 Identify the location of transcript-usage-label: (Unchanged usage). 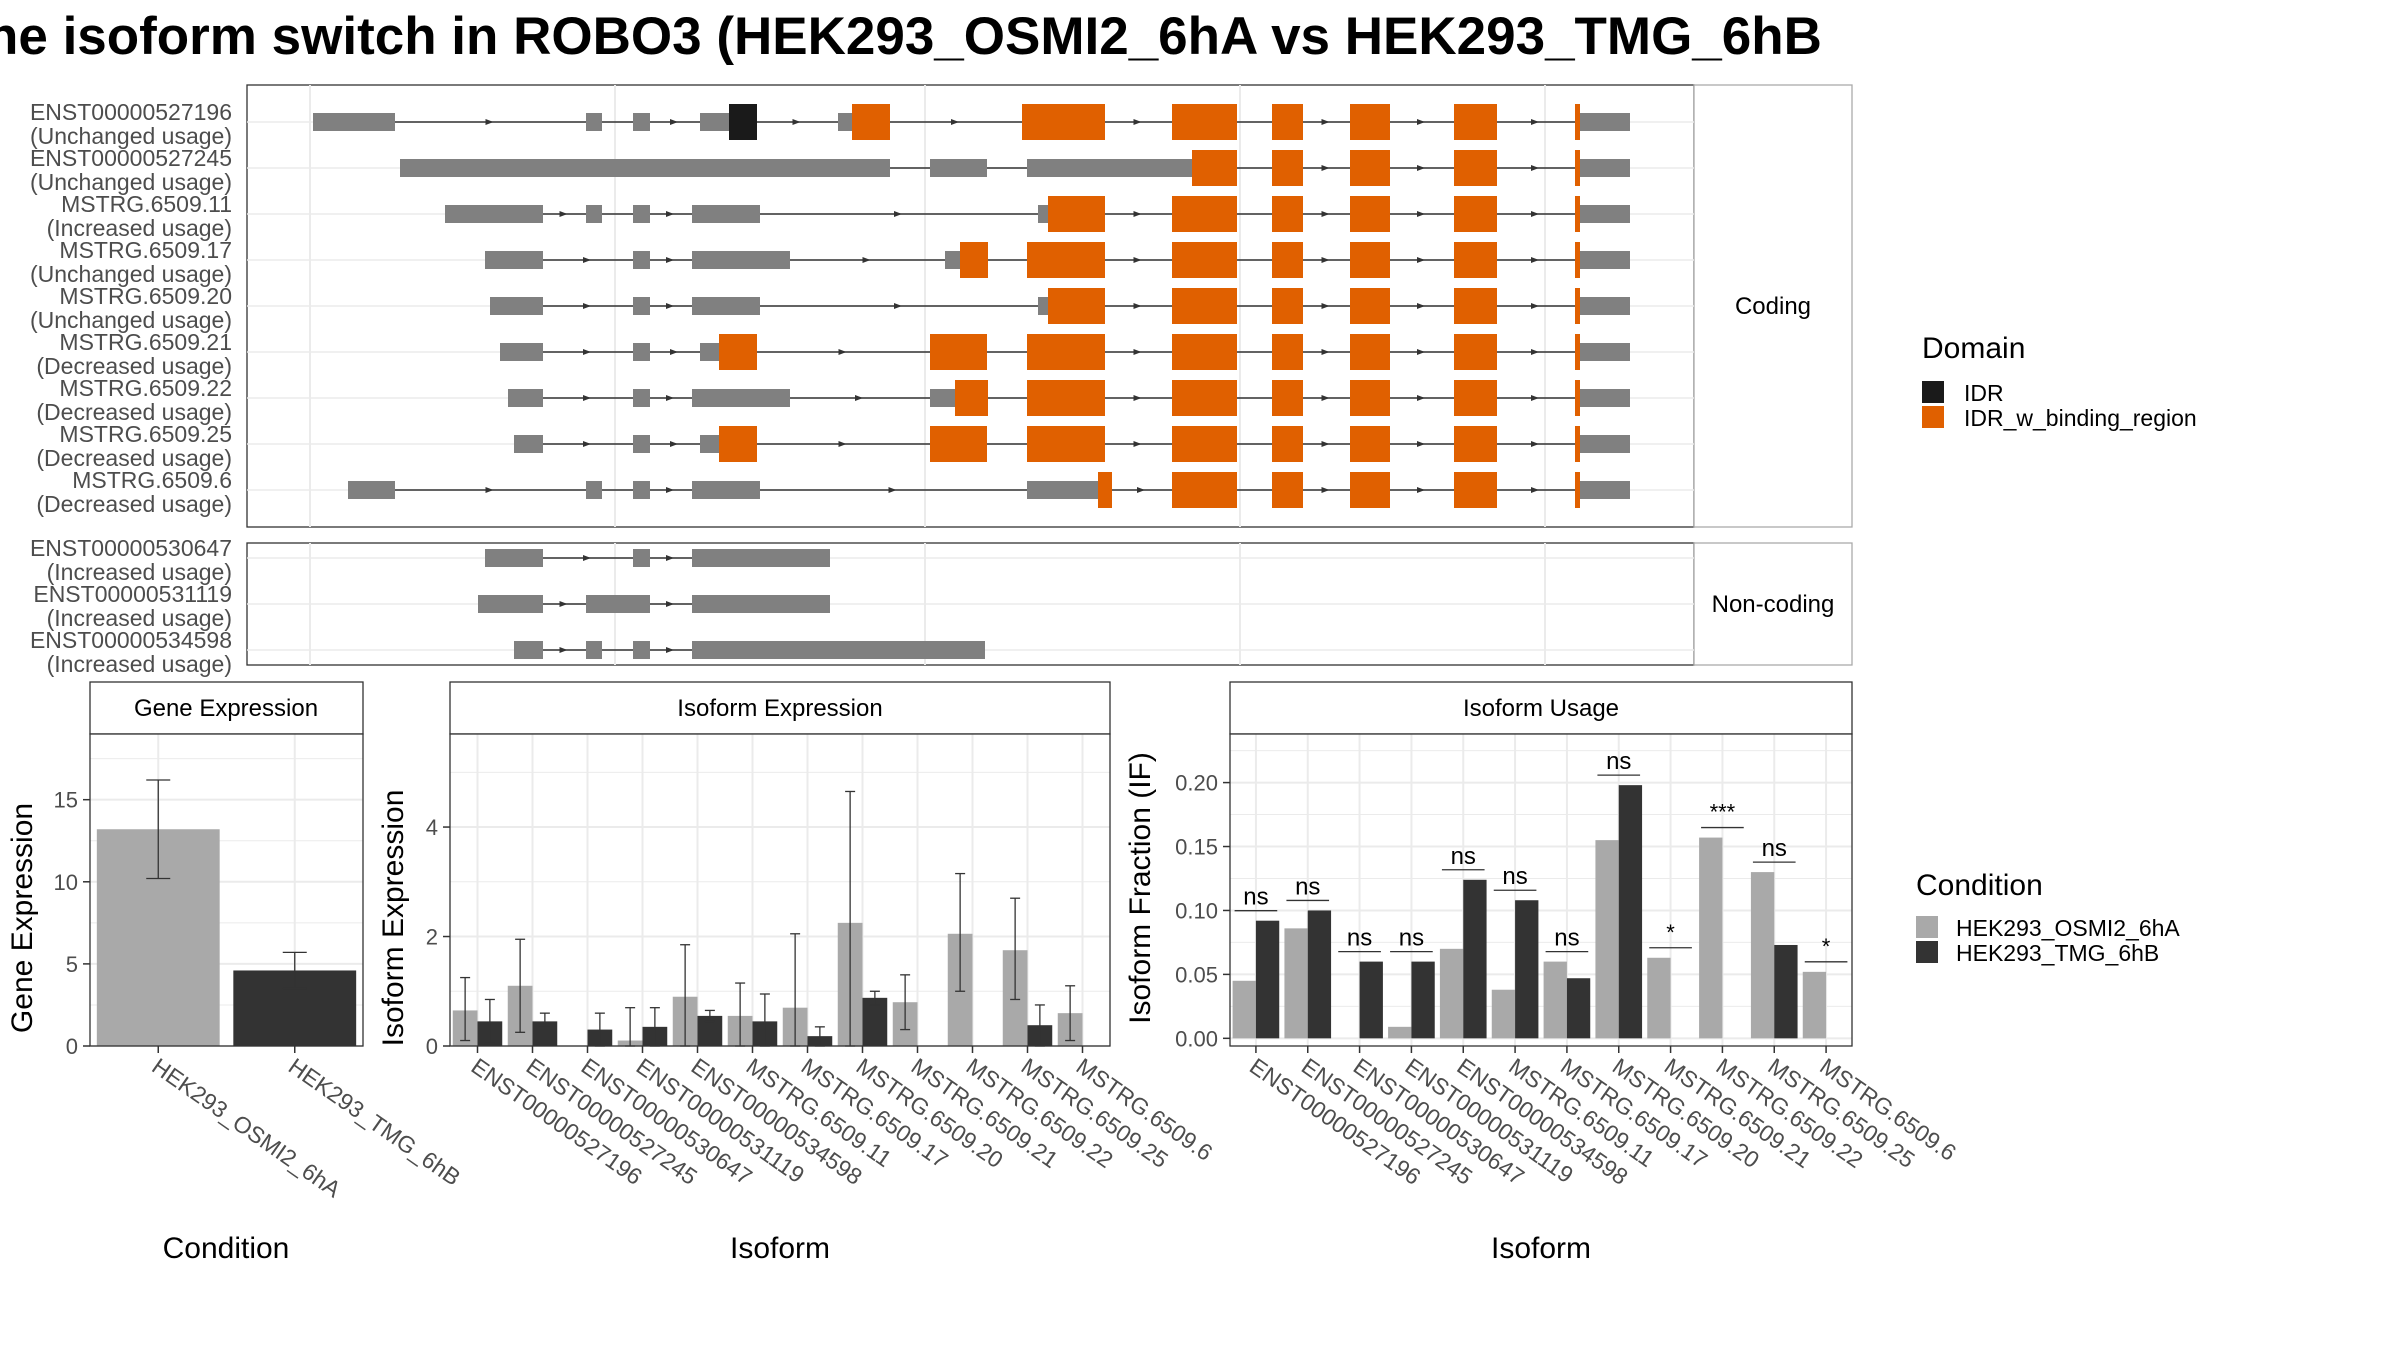
(131, 136).